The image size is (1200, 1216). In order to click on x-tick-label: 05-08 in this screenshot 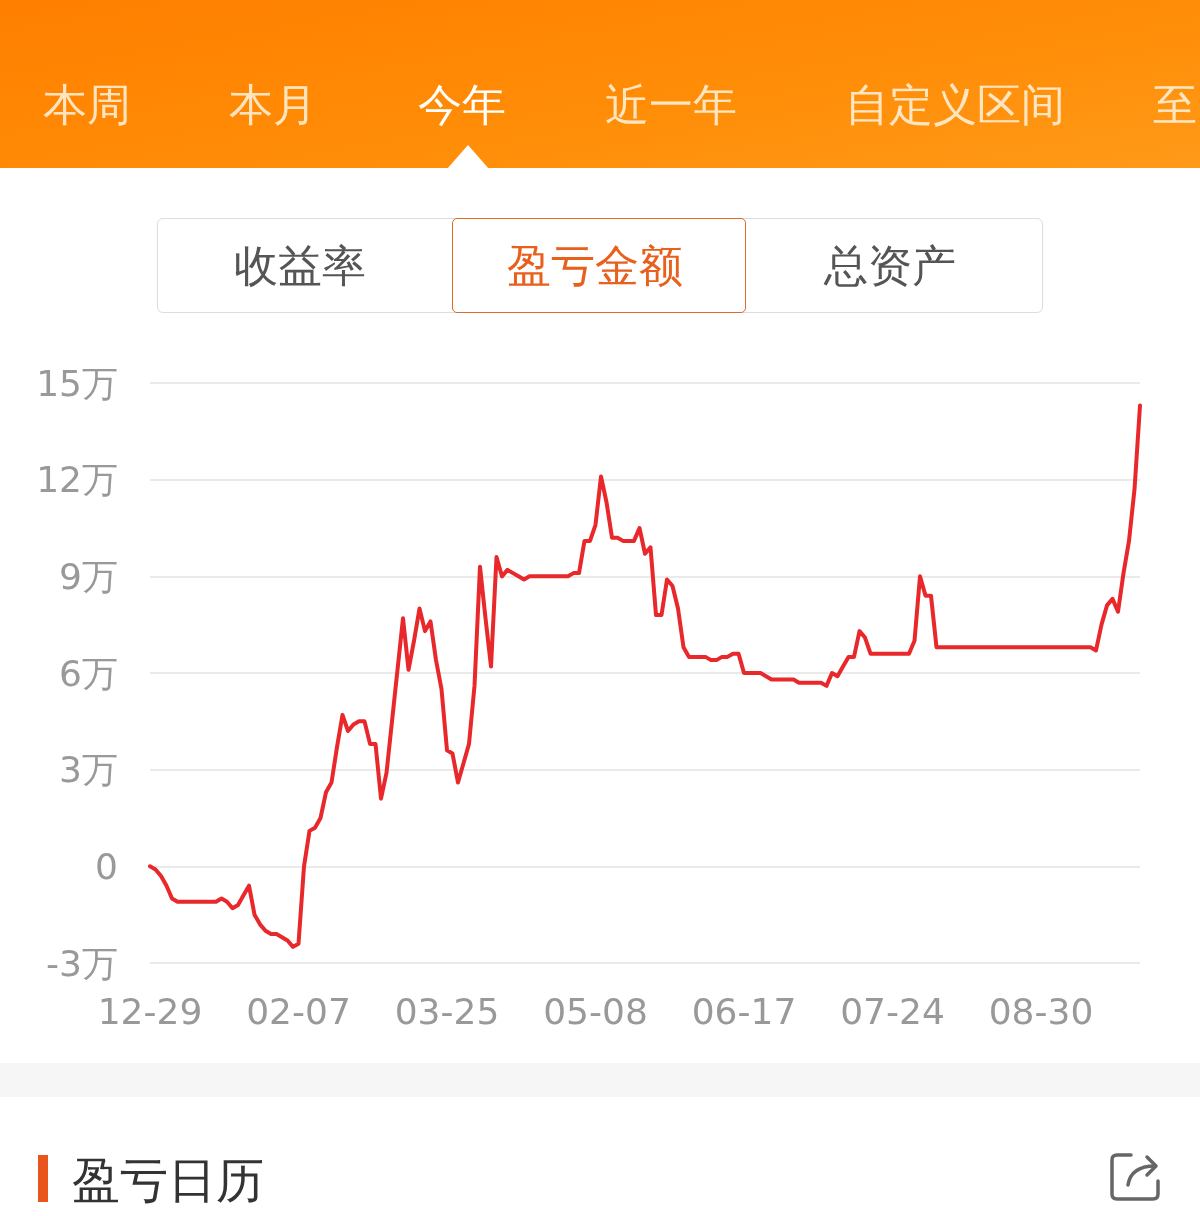, I will do `click(595, 1011)`.